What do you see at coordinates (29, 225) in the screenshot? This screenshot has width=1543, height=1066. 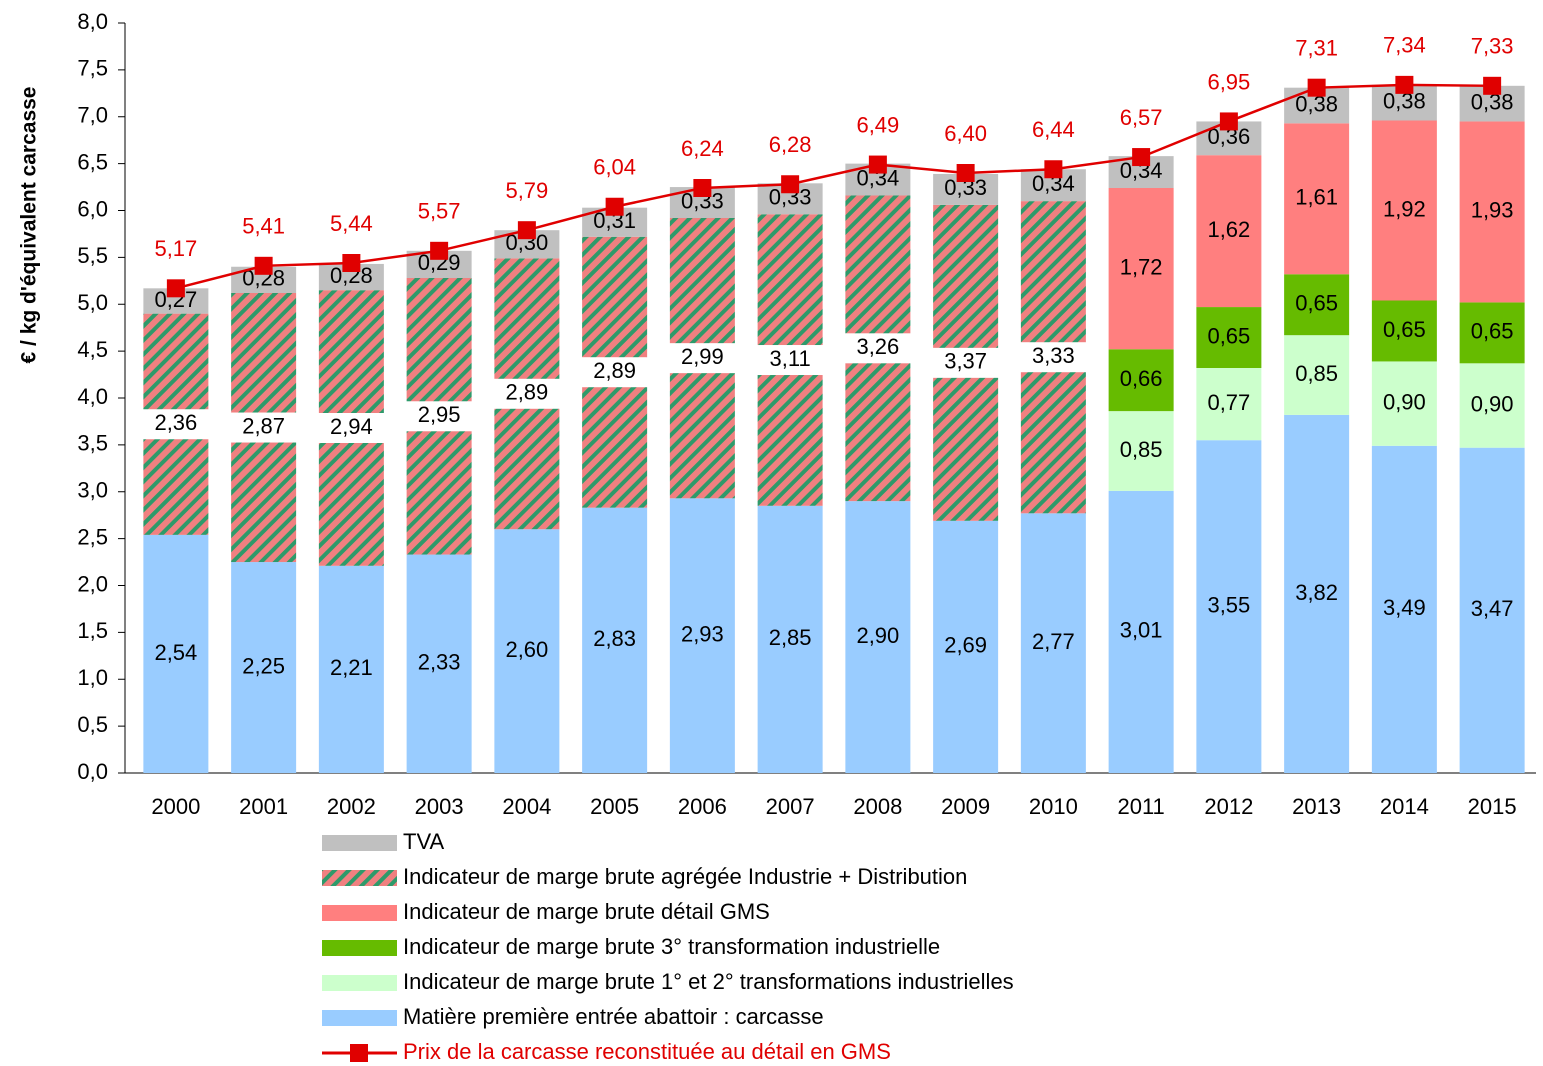 I see `y-axis-label: € / kg d'équivalent carcasse` at bounding box center [29, 225].